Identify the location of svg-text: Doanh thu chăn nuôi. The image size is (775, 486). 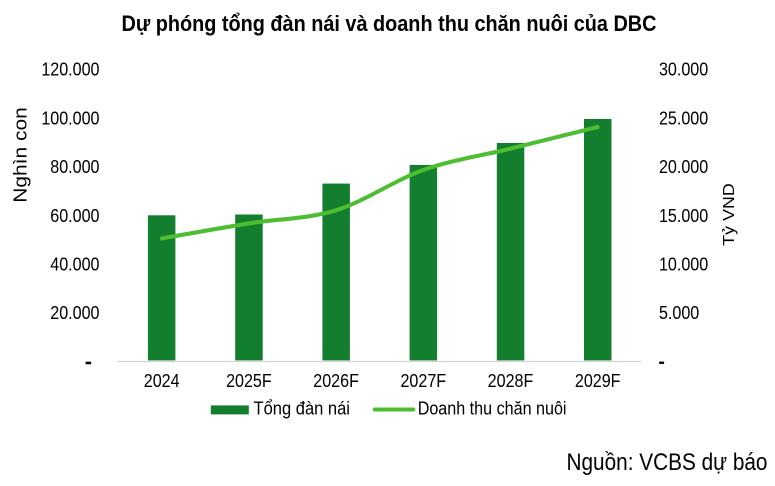
(492, 407).